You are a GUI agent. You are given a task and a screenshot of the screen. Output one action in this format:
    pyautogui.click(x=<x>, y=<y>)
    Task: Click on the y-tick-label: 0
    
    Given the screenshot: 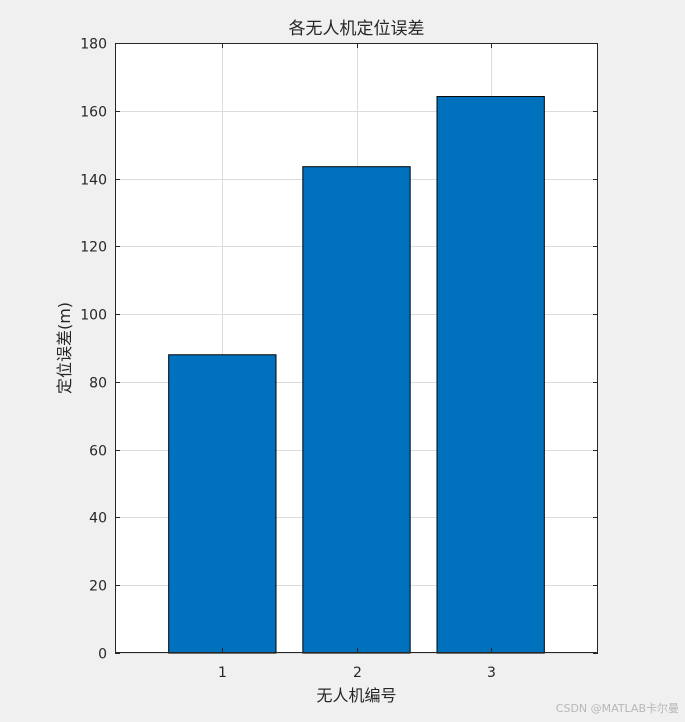 What is the action you would take?
    pyautogui.click(x=102, y=655)
    